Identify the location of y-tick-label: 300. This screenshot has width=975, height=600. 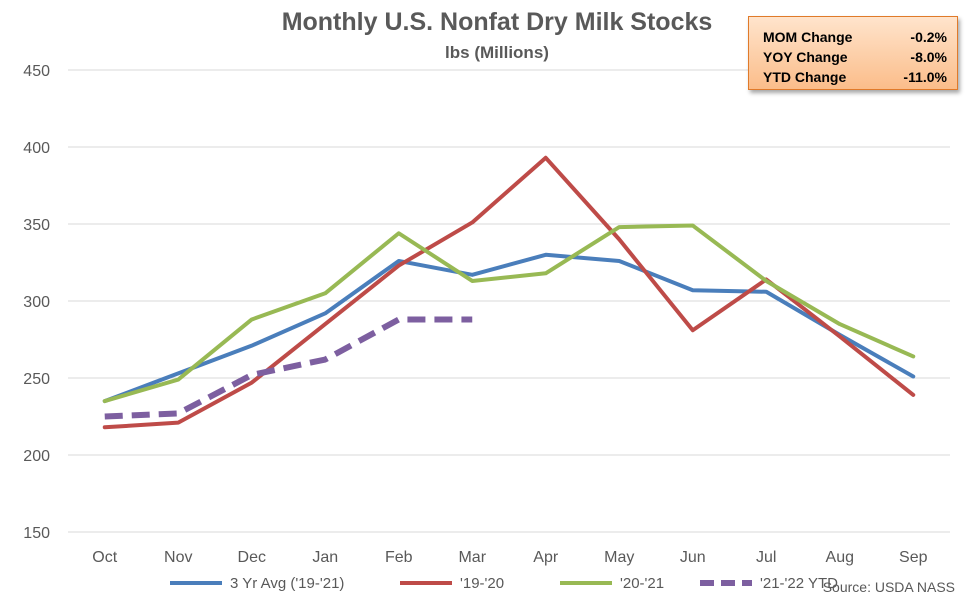
(36, 302).